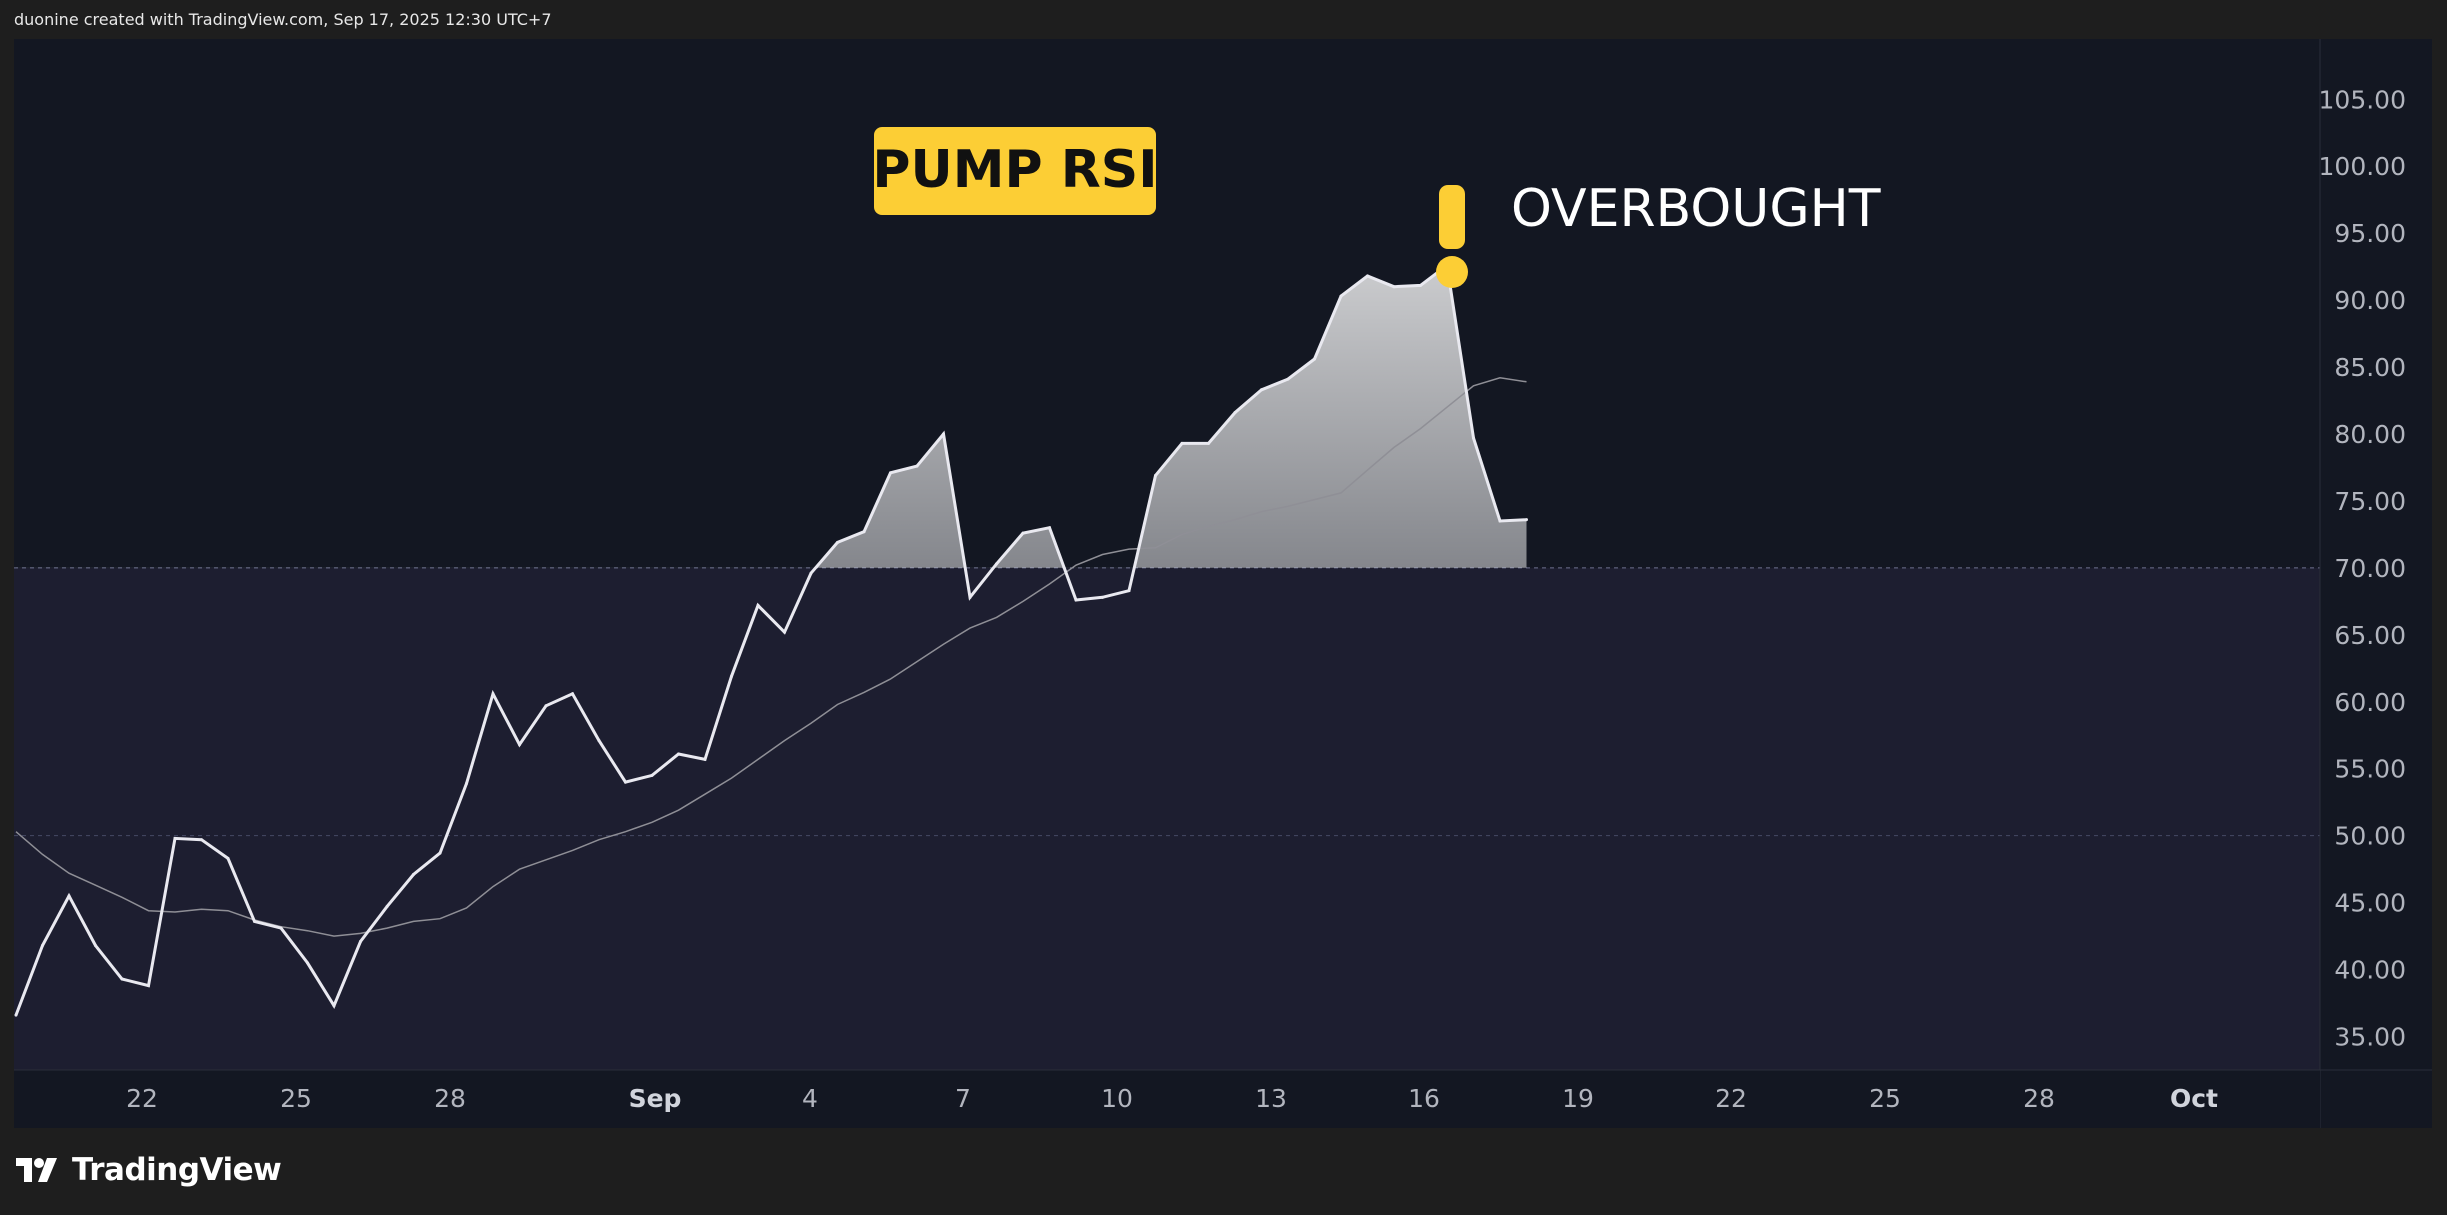  I want to click on x-tick-label: 4, so click(810, 1098).